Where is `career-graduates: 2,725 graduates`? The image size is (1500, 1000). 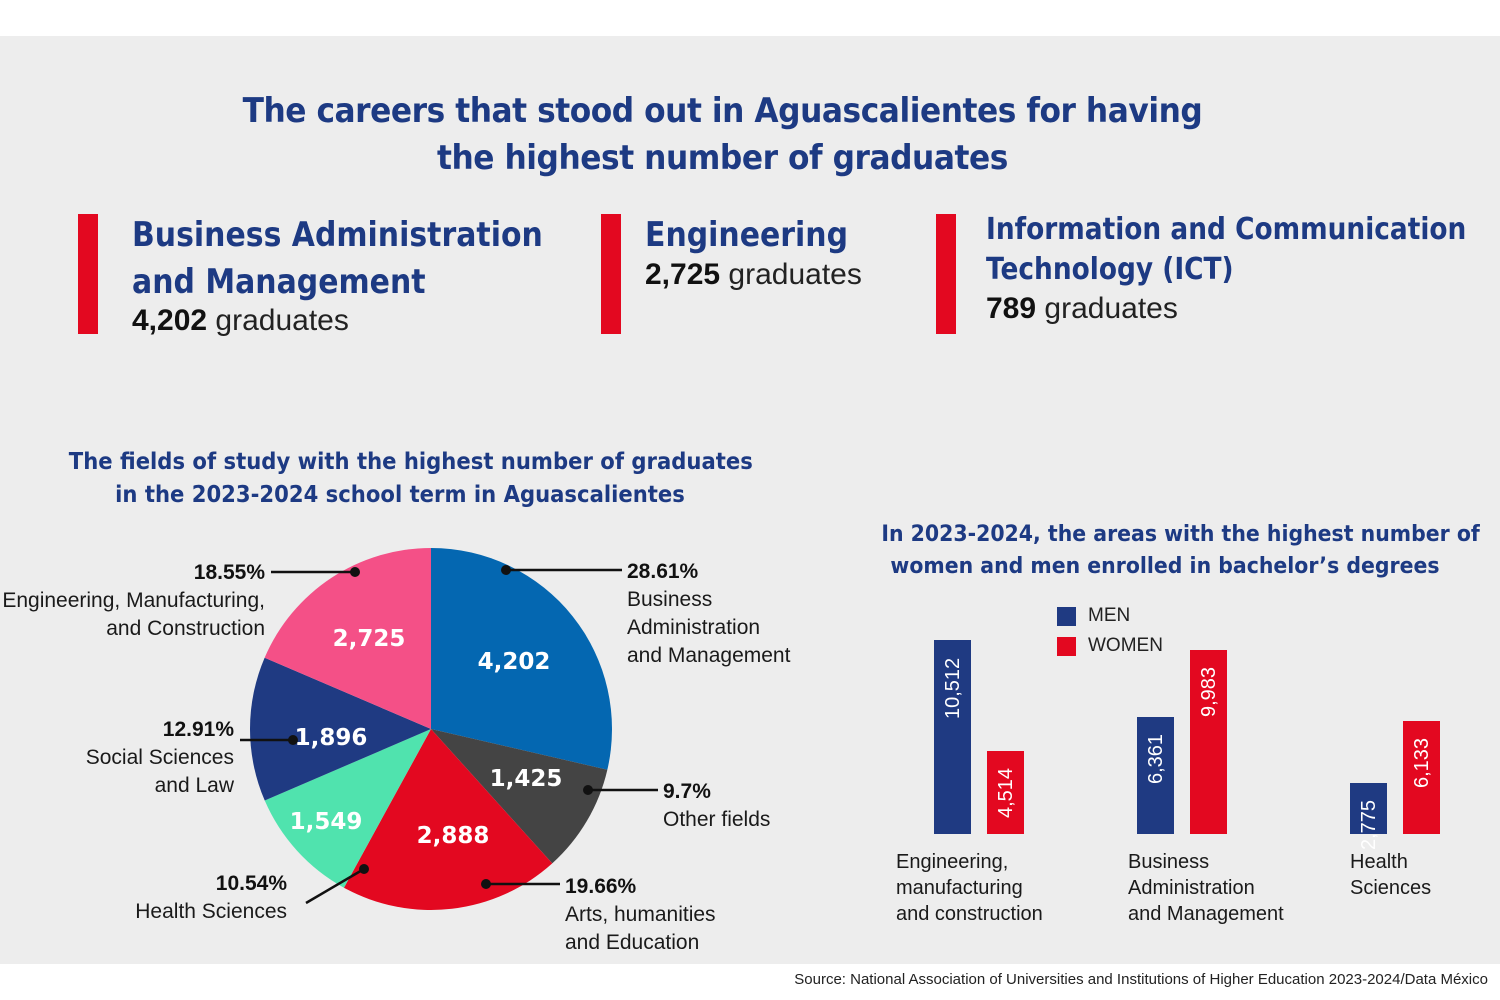 career-graduates: 2,725 graduates is located at coordinates (753, 275).